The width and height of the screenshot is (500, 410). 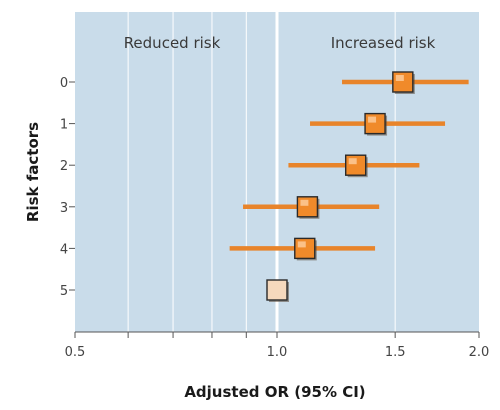 I want to click on x-tick-label: 0.5, so click(x=75, y=352).